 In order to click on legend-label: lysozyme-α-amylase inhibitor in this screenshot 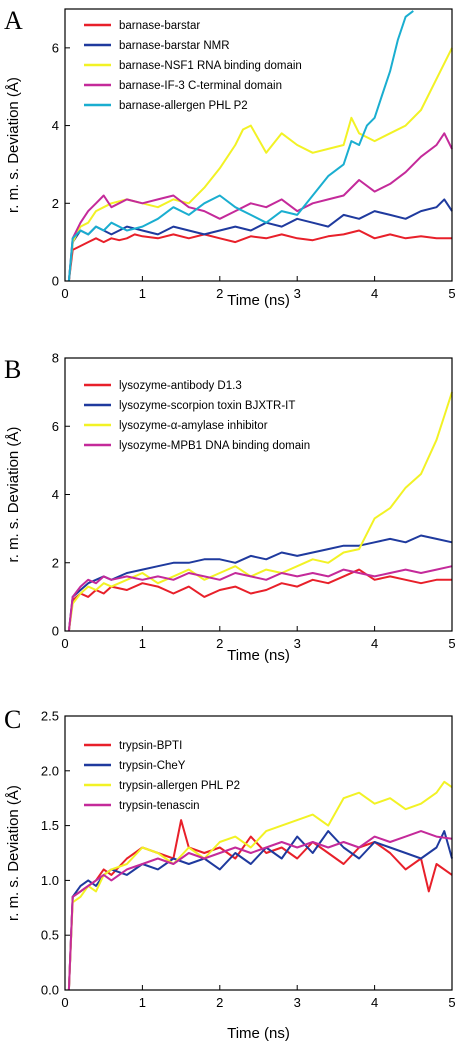, I will do `click(193, 426)`.